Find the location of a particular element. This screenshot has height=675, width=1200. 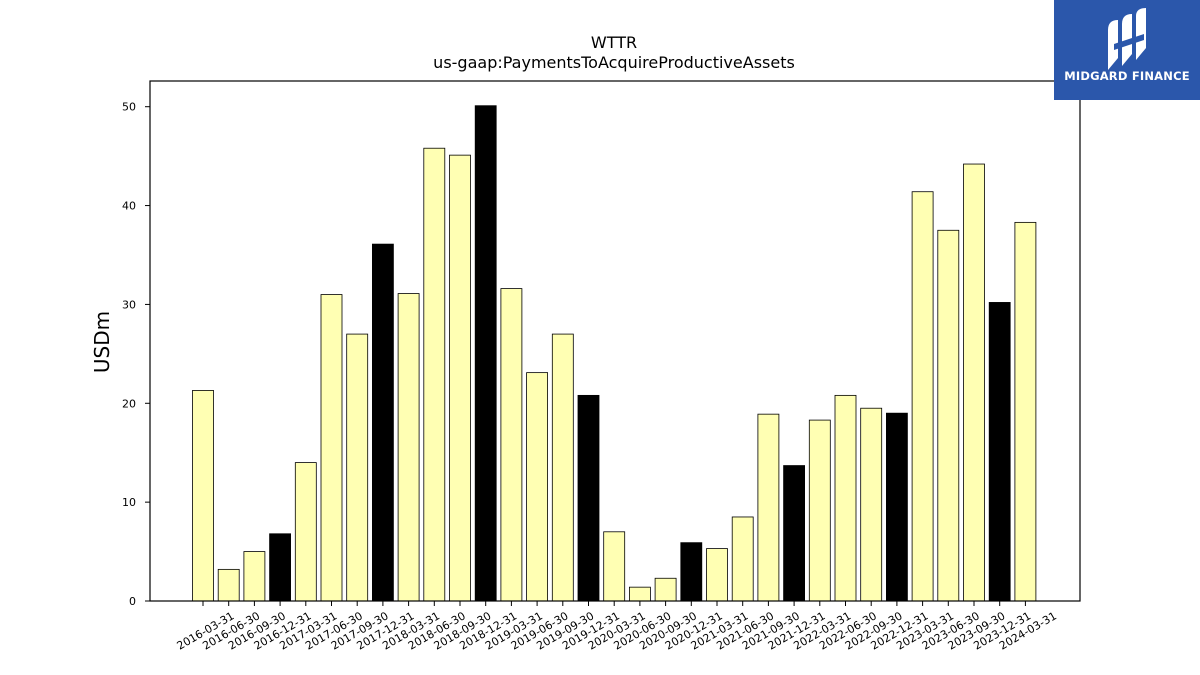

y-axis-label: USDm is located at coordinates (102, 342).